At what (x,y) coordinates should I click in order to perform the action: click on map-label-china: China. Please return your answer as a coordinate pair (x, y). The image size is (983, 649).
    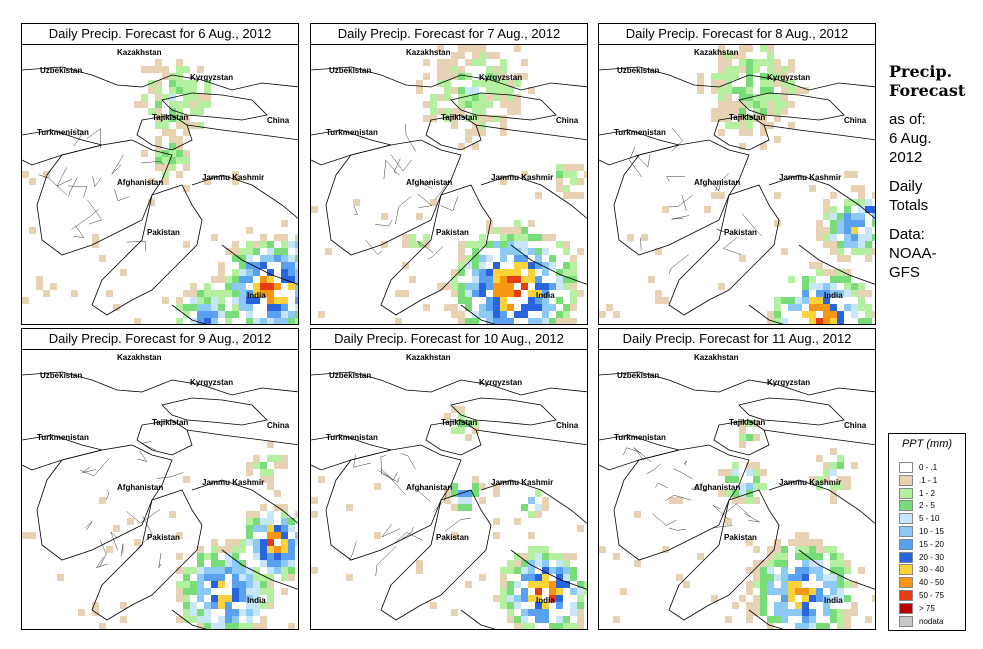
    Looking at the image, I should click on (278, 120).